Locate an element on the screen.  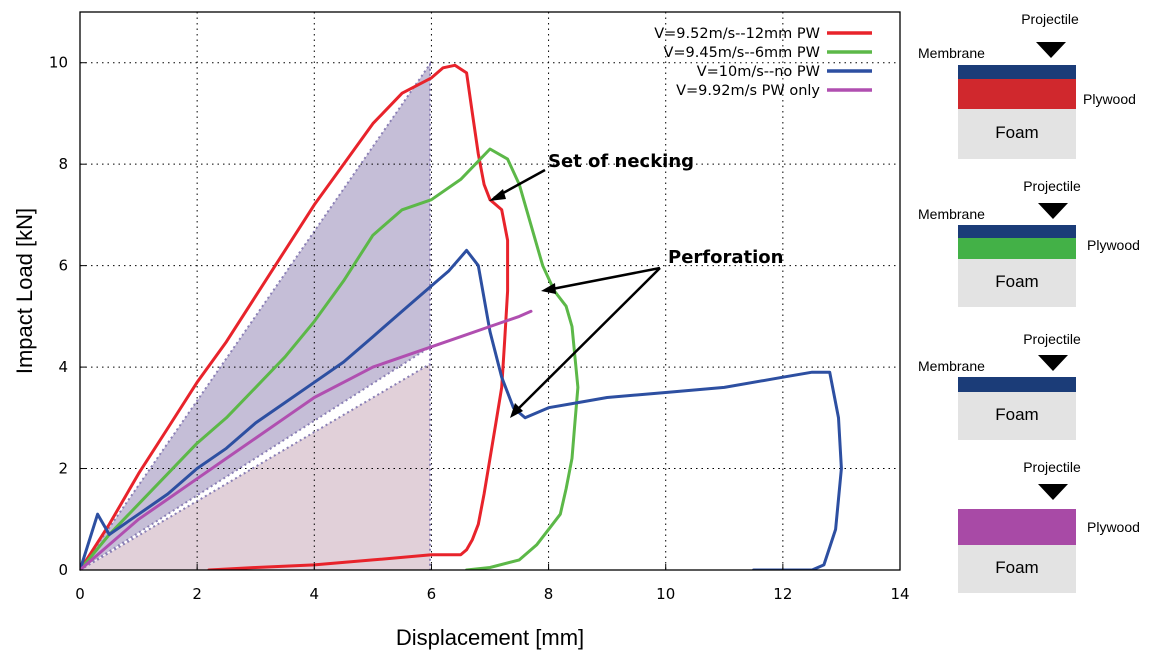
schematic-pw-only: Projectile Plywood Foam is located at coordinates (1049, 526).